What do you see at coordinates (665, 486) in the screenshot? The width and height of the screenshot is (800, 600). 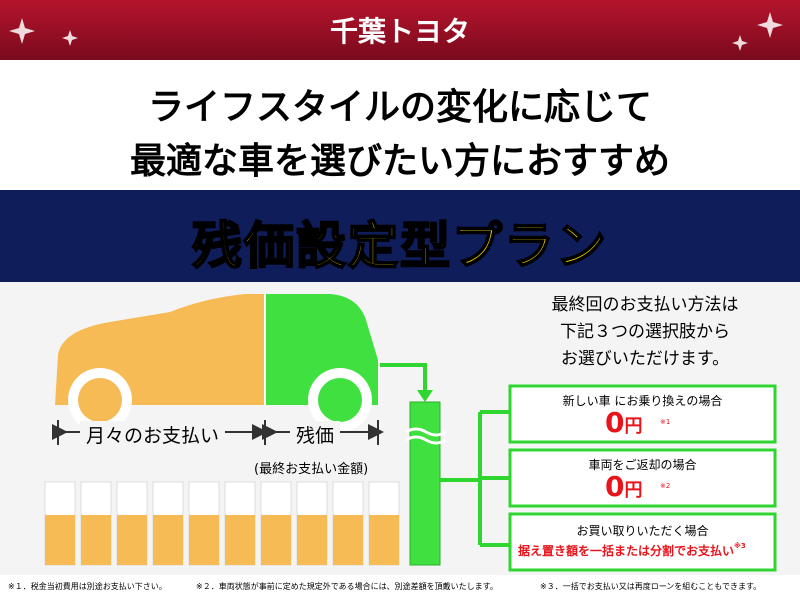 I see `option-note: ※2` at bounding box center [665, 486].